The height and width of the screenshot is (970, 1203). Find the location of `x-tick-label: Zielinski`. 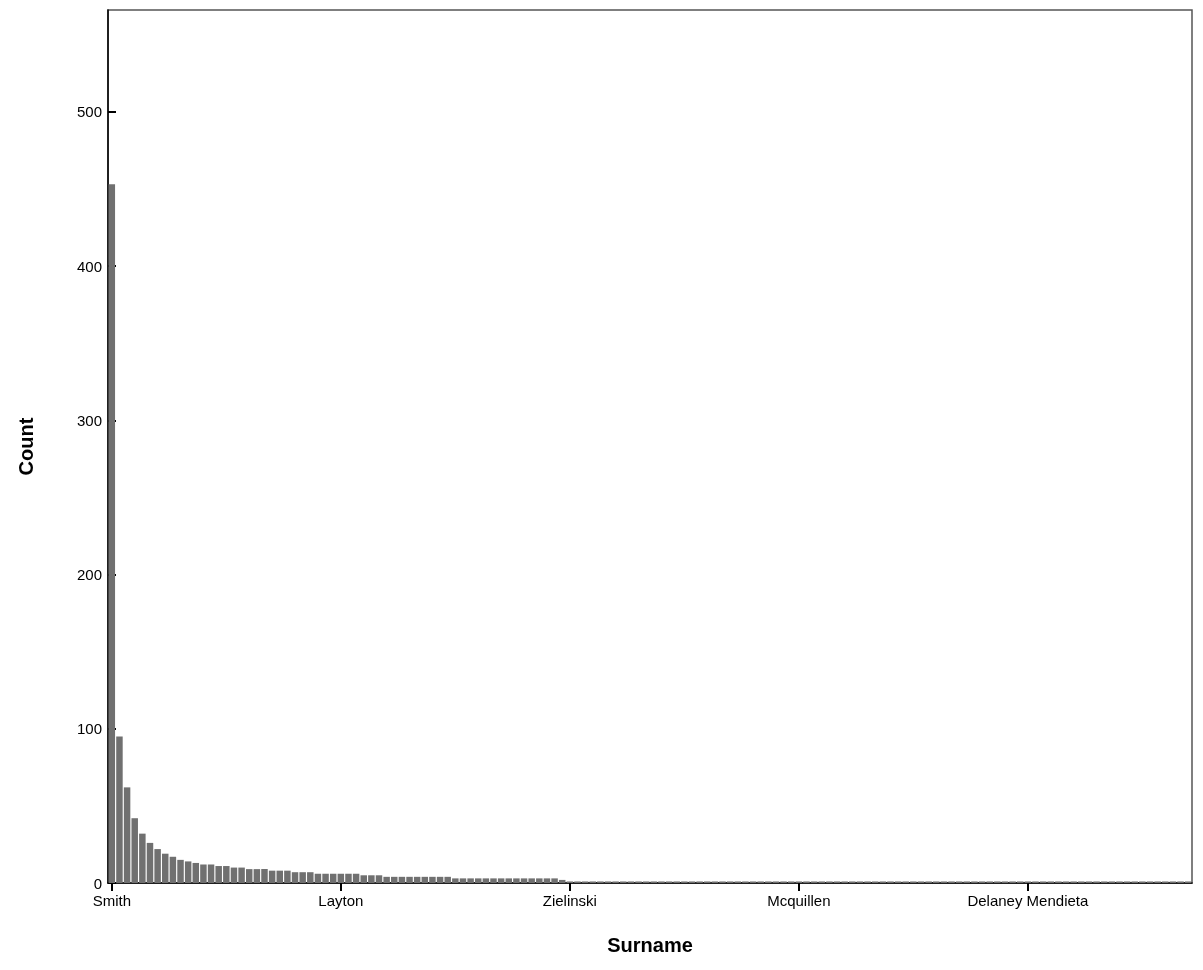

x-tick-label: Zielinski is located at coordinates (569, 900).